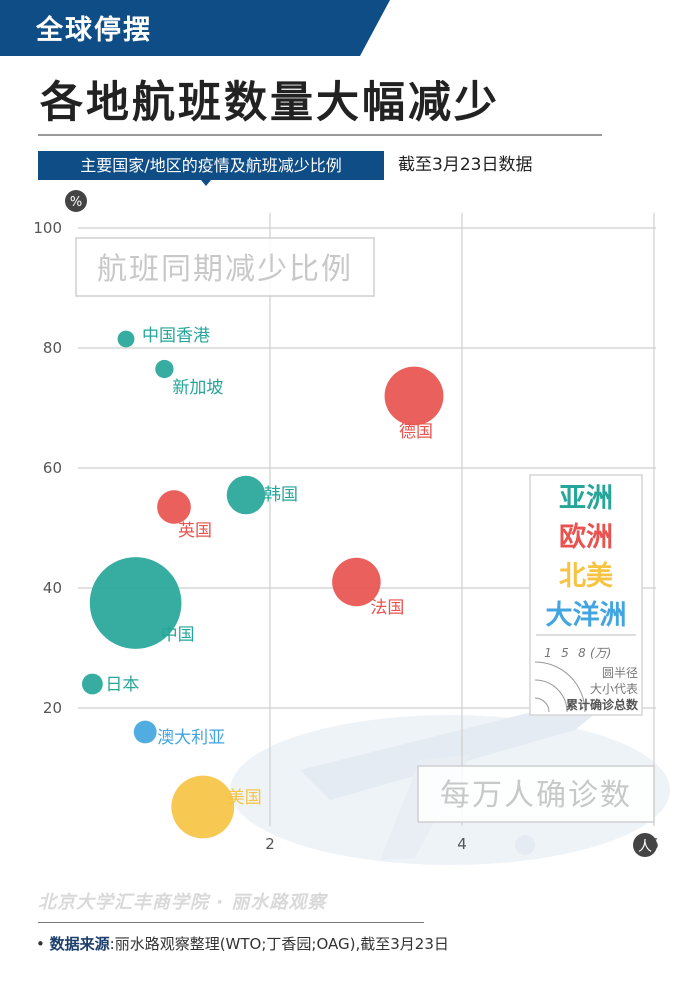 This screenshot has height=985, width=700. Describe the element at coordinates (52, 588) in the screenshot. I see `y-tick-label: 40` at that location.